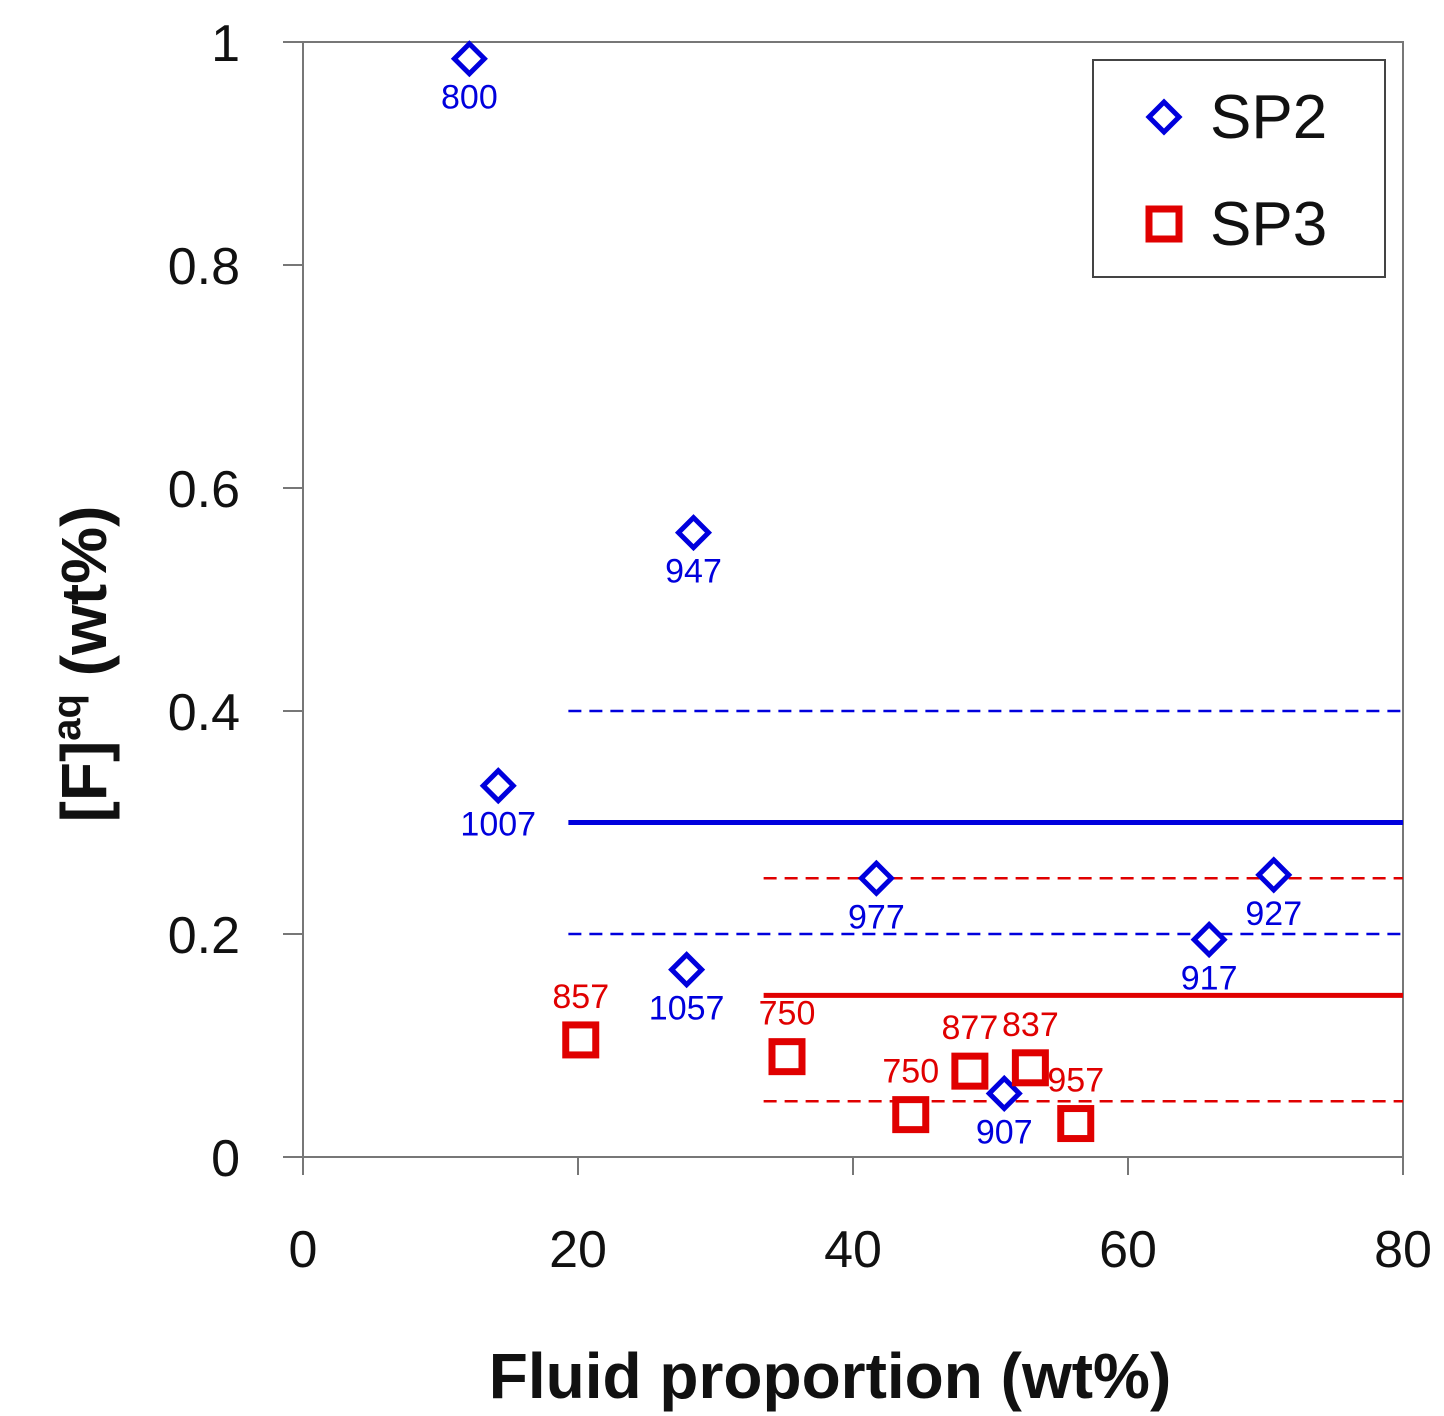  Describe the element at coordinates (67, 717) in the screenshot. I see `y-axis-title-superscript: aq` at that location.